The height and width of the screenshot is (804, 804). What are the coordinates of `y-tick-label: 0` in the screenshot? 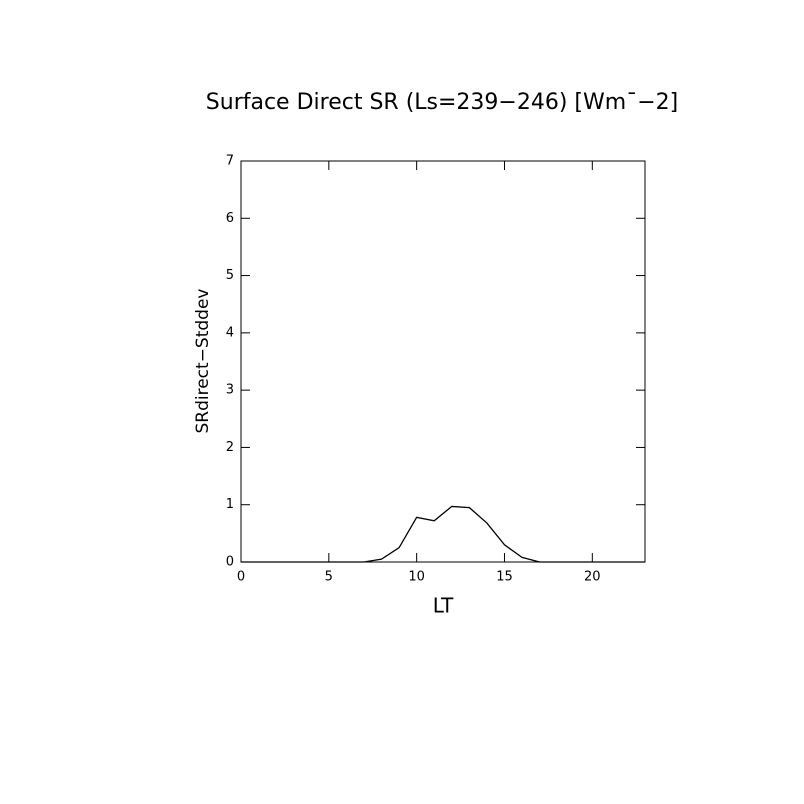 It's located at (230, 562).